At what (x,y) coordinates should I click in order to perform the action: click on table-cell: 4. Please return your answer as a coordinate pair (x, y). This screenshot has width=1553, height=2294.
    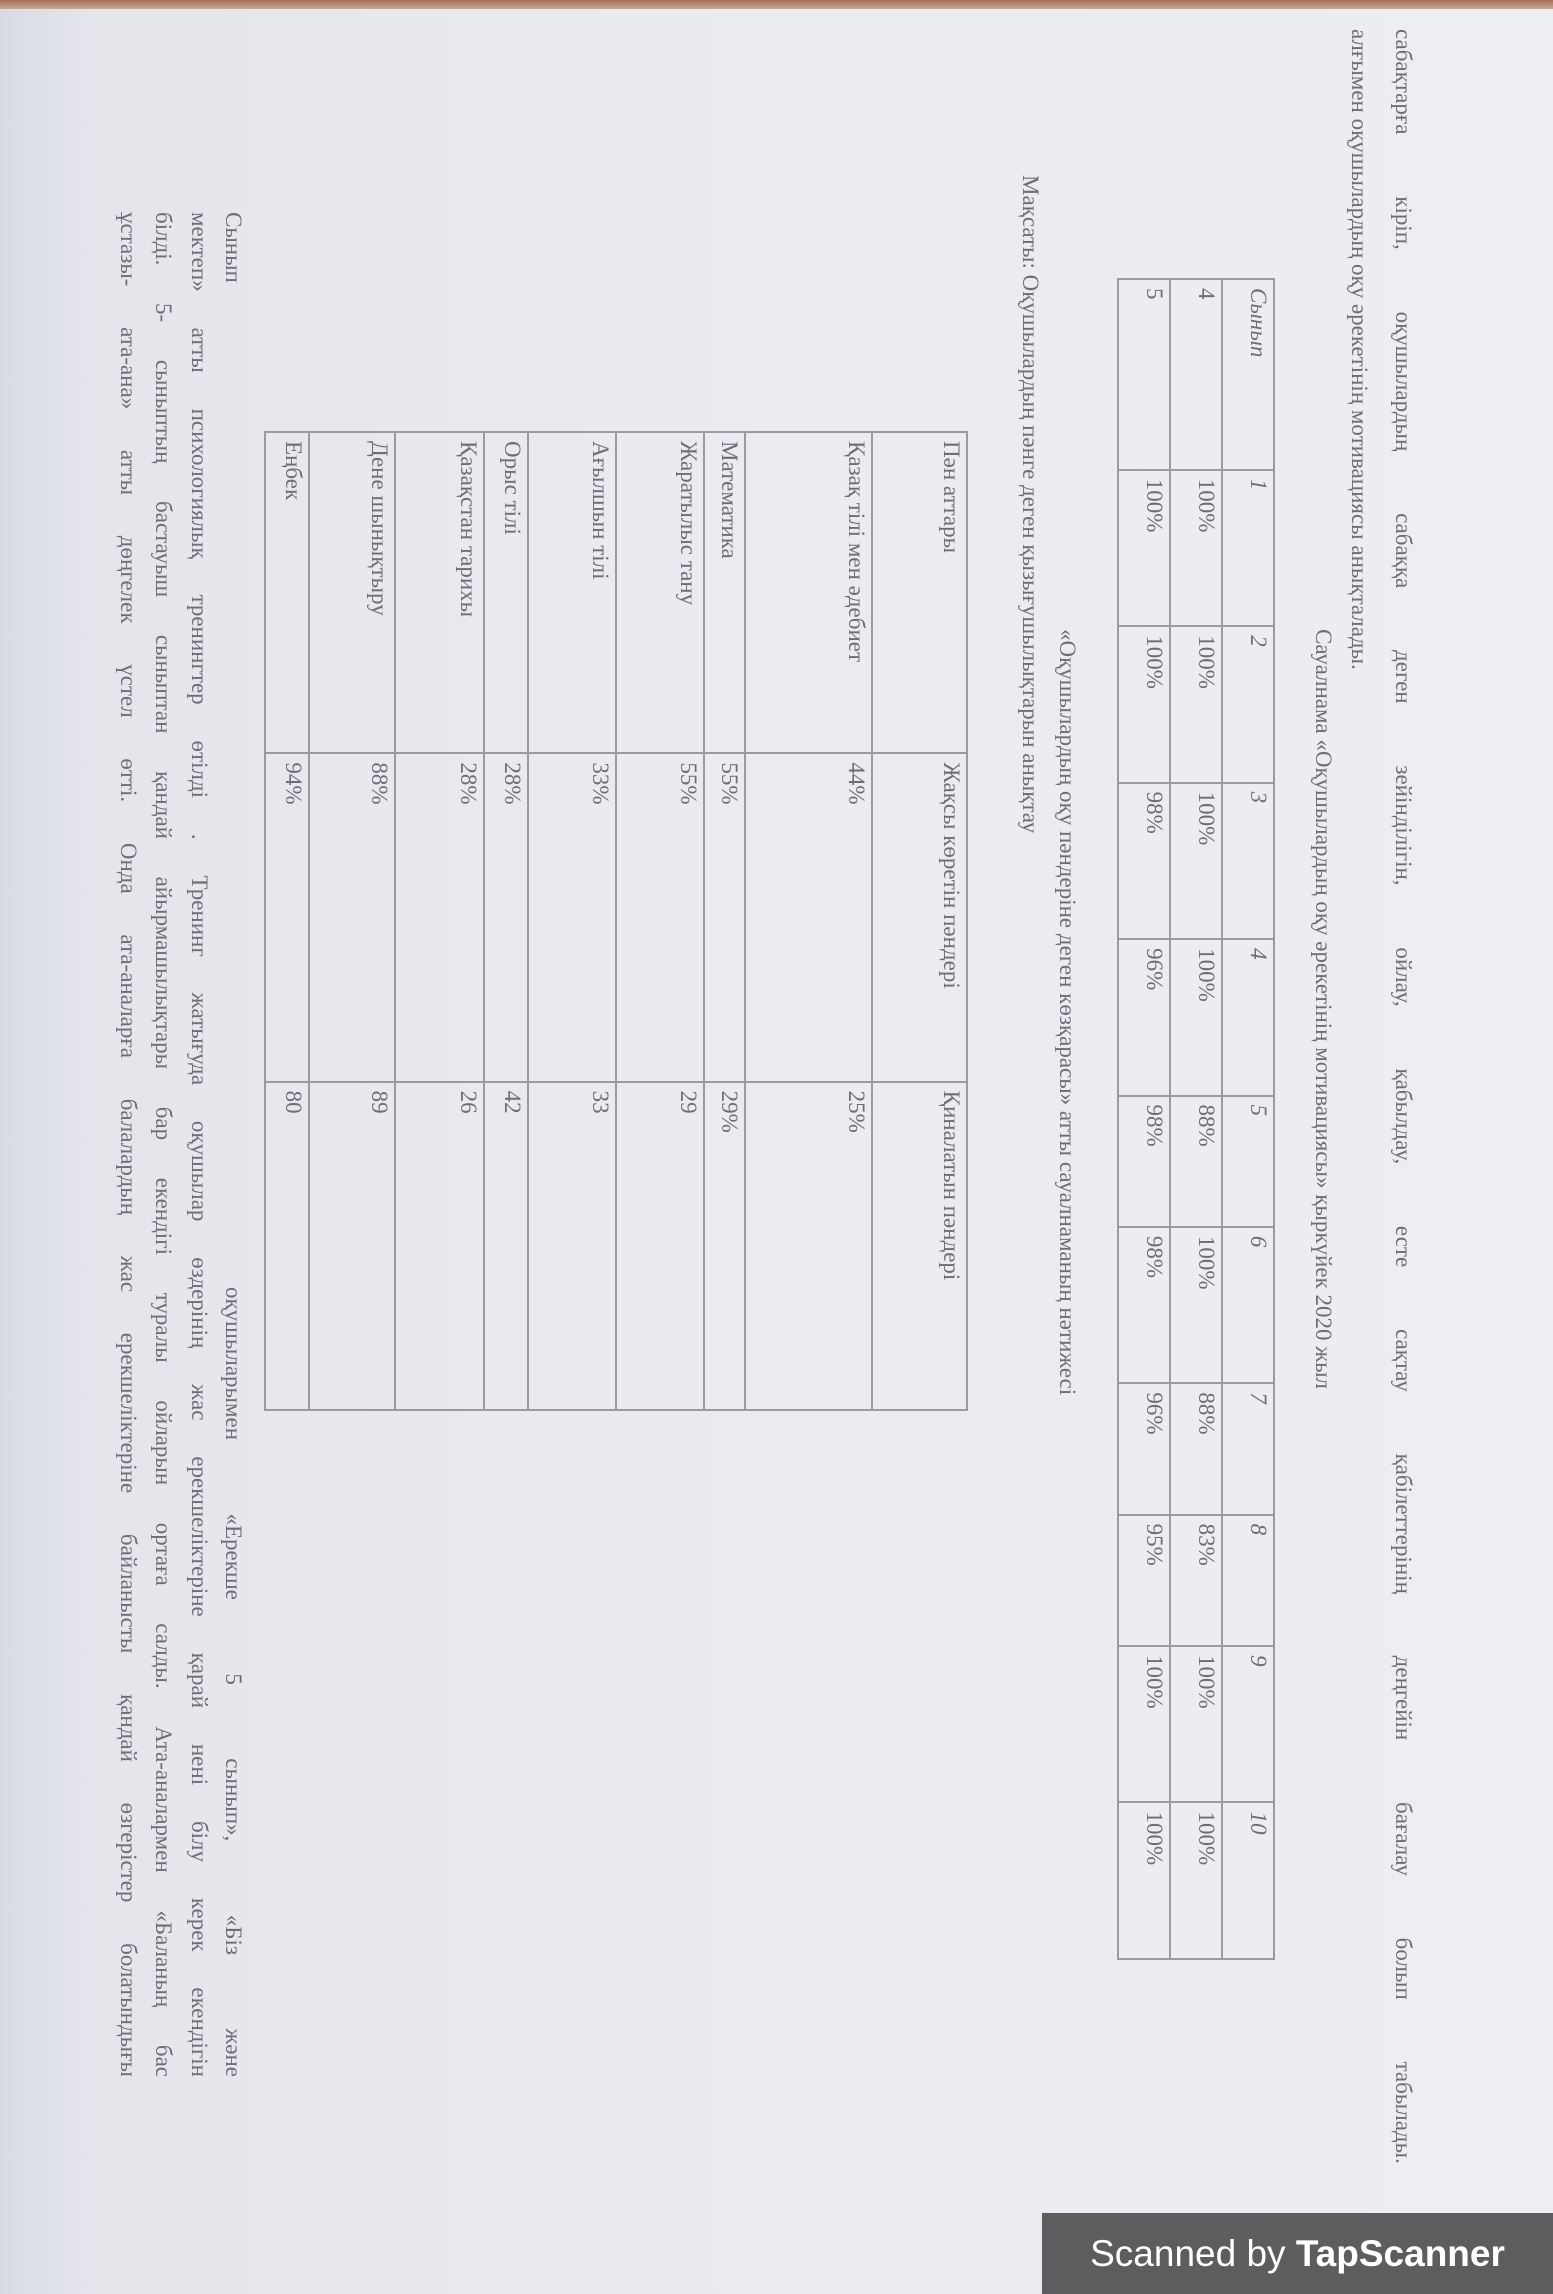
    Looking at the image, I should click on (1196, 374).